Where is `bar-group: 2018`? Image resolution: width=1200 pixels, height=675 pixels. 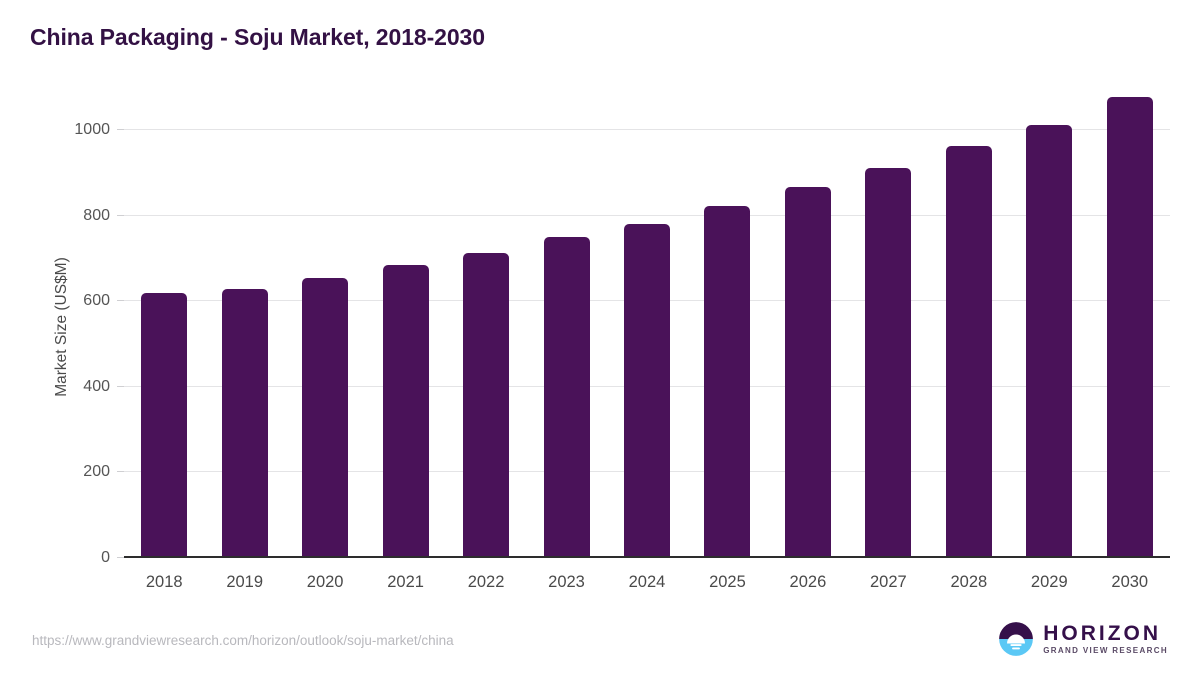 bar-group: 2018 is located at coordinates (164, 343).